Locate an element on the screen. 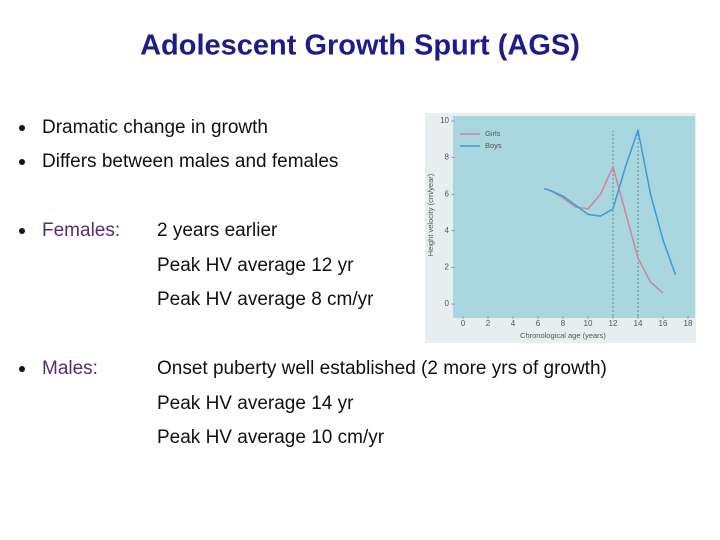 Image resolution: width=720 pixels, height=540 pixels. x-tick-label: 2 is located at coordinates (488, 323).